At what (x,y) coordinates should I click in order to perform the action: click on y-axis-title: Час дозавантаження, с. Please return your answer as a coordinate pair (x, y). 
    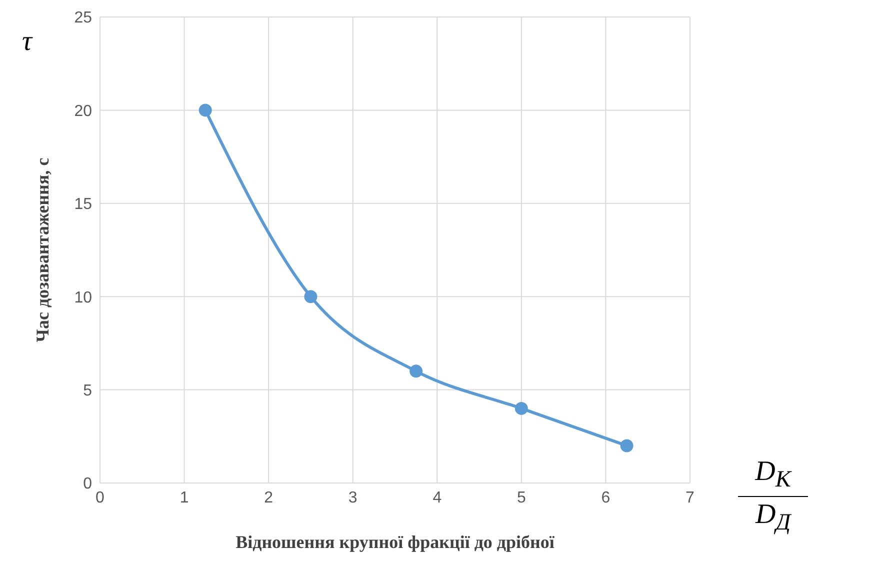
    Looking at the image, I should click on (42, 250).